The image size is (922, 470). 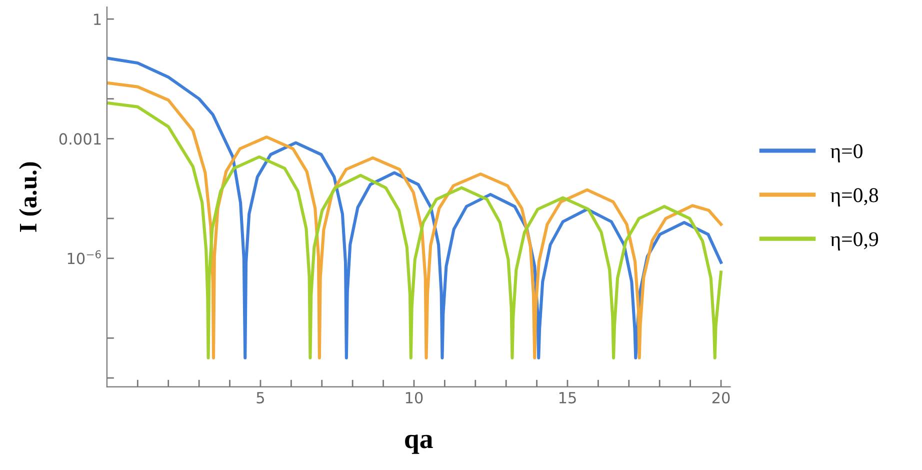 I want to click on y-axis-title: I (a.u.), so click(x=30, y=197).